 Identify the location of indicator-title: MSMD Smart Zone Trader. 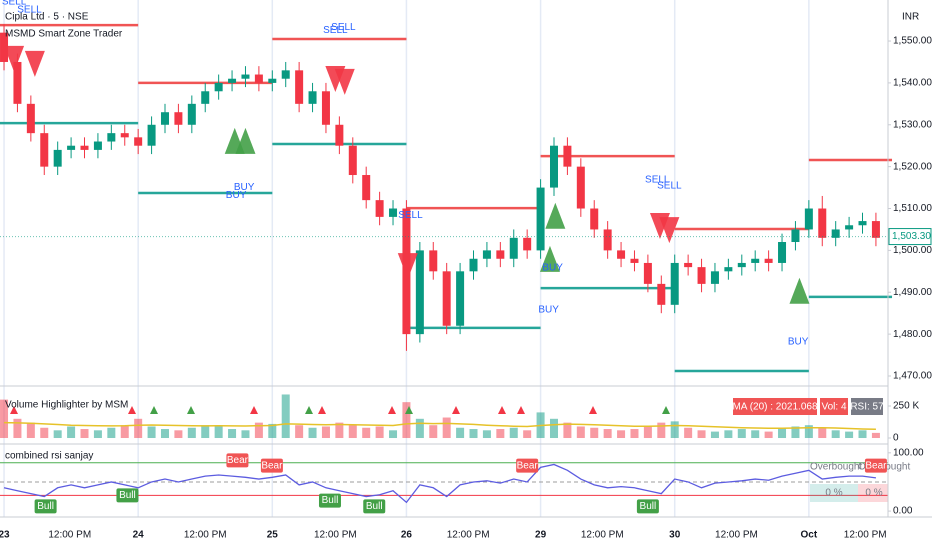
(64, 34).